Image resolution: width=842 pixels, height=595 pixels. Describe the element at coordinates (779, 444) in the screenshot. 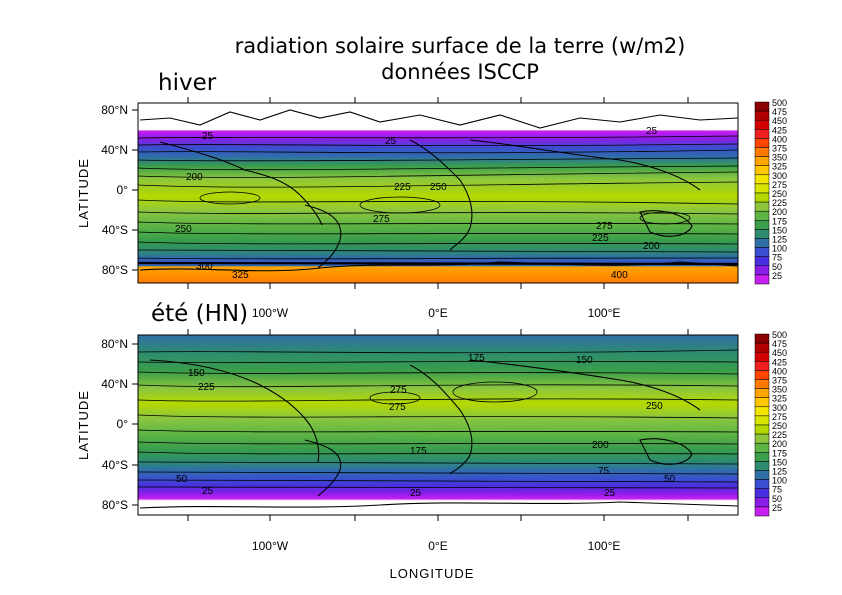

I see `colorbar-level-label: 200` at that location.